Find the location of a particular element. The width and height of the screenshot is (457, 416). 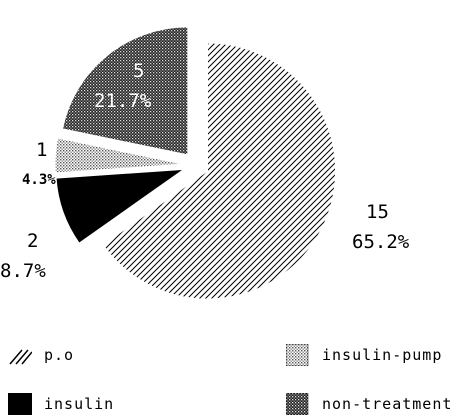

legend-item-insulin-pump: insulin-pump is located at coordinates (364, 355).